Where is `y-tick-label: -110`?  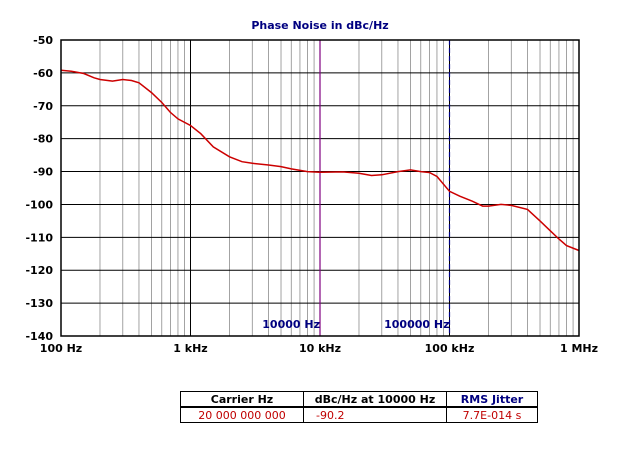 y-tick-label: -110 is located at coordinates (39, 237).